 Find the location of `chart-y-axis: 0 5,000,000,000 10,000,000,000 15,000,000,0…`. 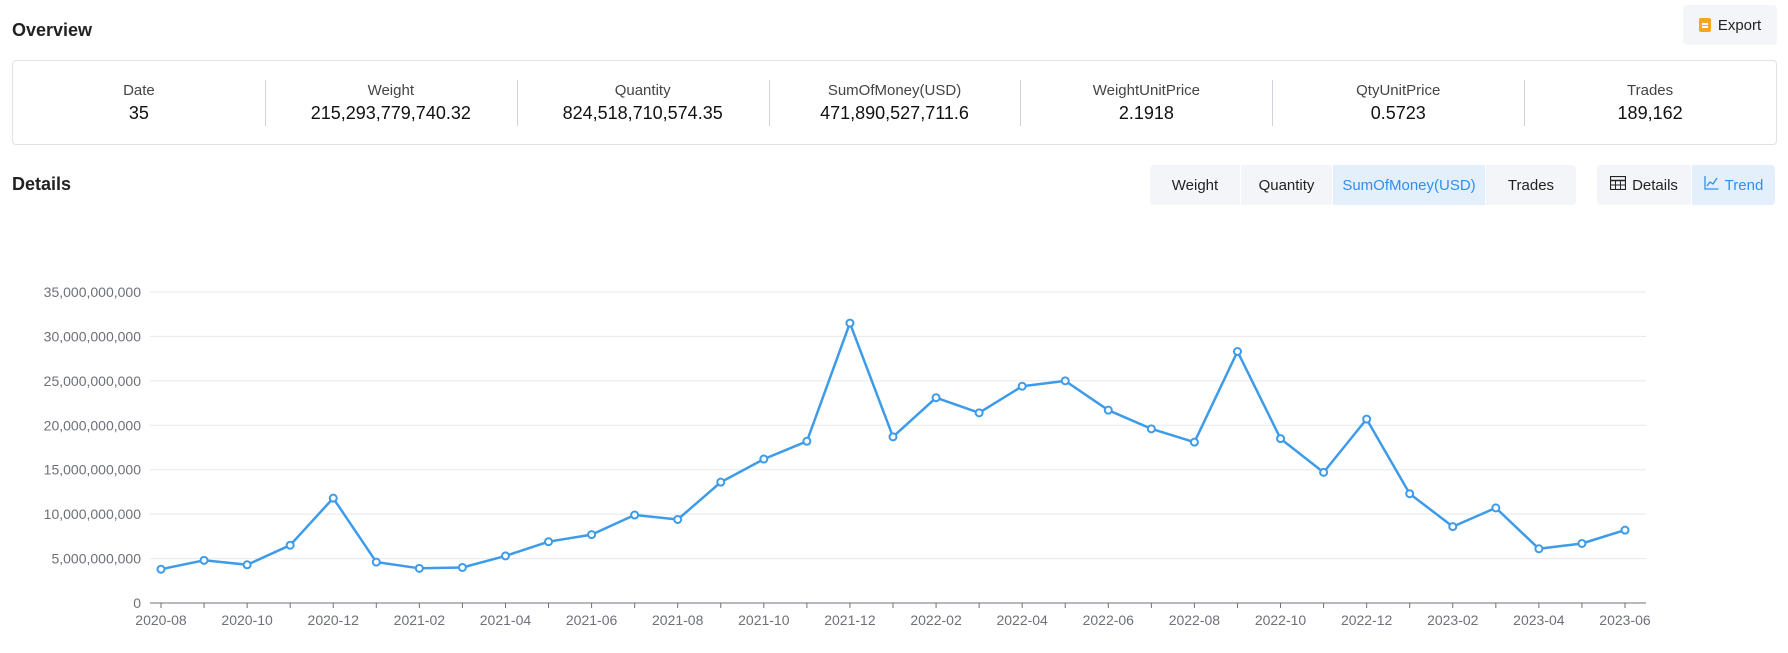

chart-y-axis: 0 5,000,000,000 10,000,000,000 15,000,000,0… is located at coordinates (93, 447).